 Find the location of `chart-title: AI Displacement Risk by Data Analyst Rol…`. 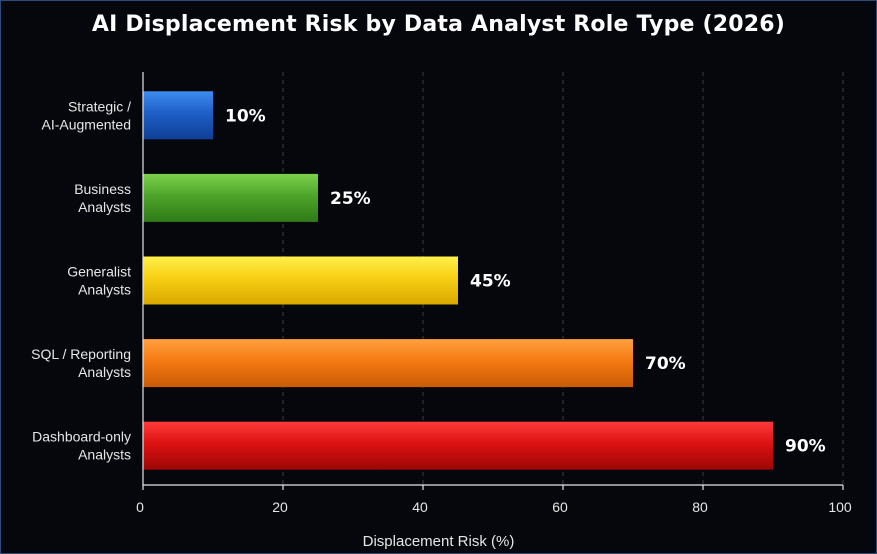

chart-title: AI Displacement Risk by Data Analyst Rol… is located at coordinates (438, 24).